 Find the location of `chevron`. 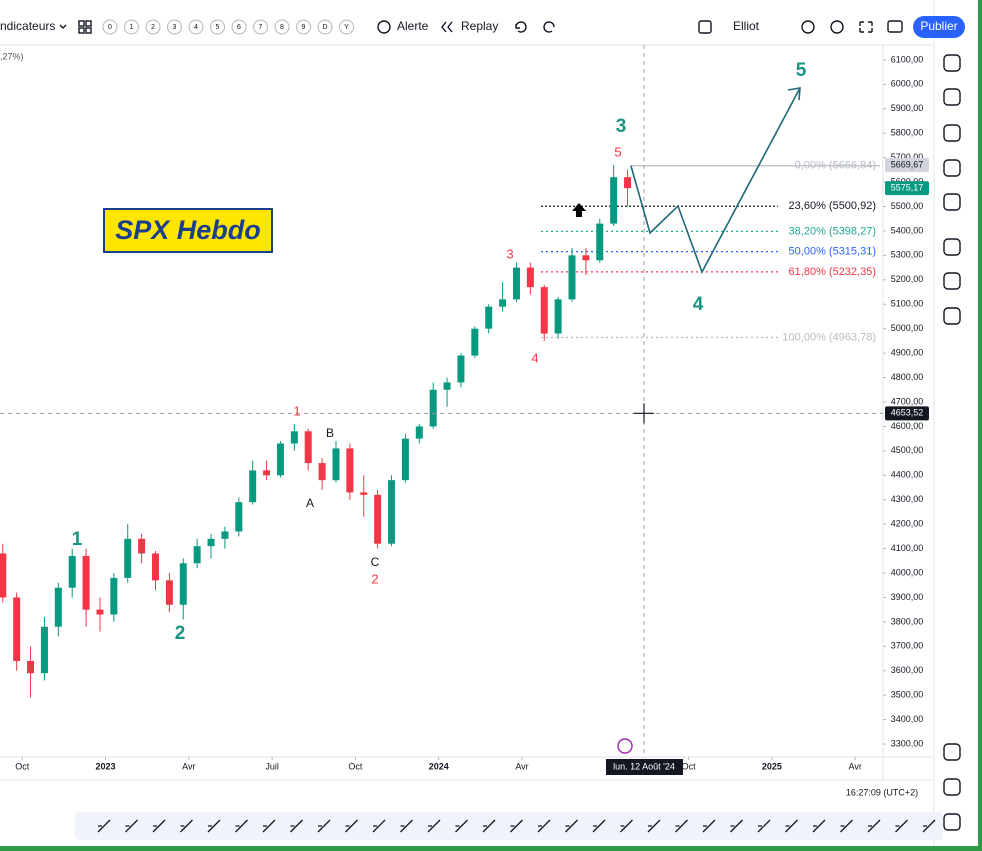

chevron is located at coordinates (63, 26).